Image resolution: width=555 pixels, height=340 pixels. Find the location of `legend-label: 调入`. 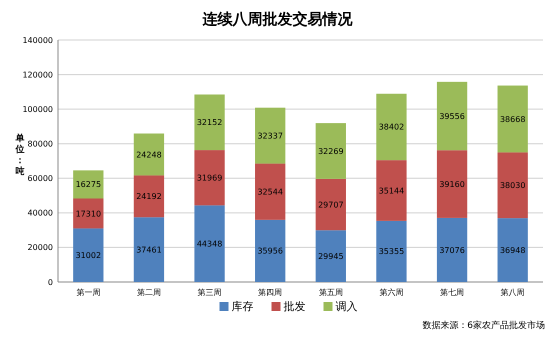

legend-label: 调入 is located at coordinates (347, 306).